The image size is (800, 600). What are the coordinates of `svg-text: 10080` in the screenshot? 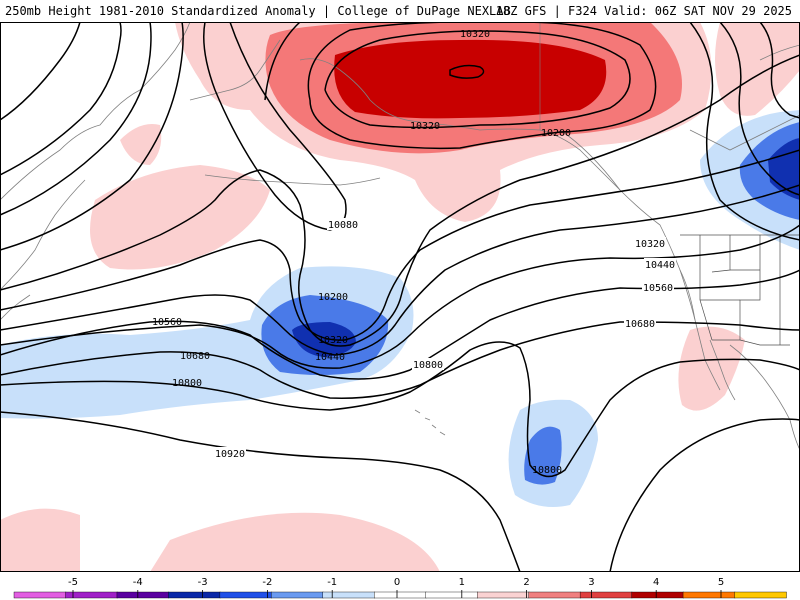 It's located at (343, 225).